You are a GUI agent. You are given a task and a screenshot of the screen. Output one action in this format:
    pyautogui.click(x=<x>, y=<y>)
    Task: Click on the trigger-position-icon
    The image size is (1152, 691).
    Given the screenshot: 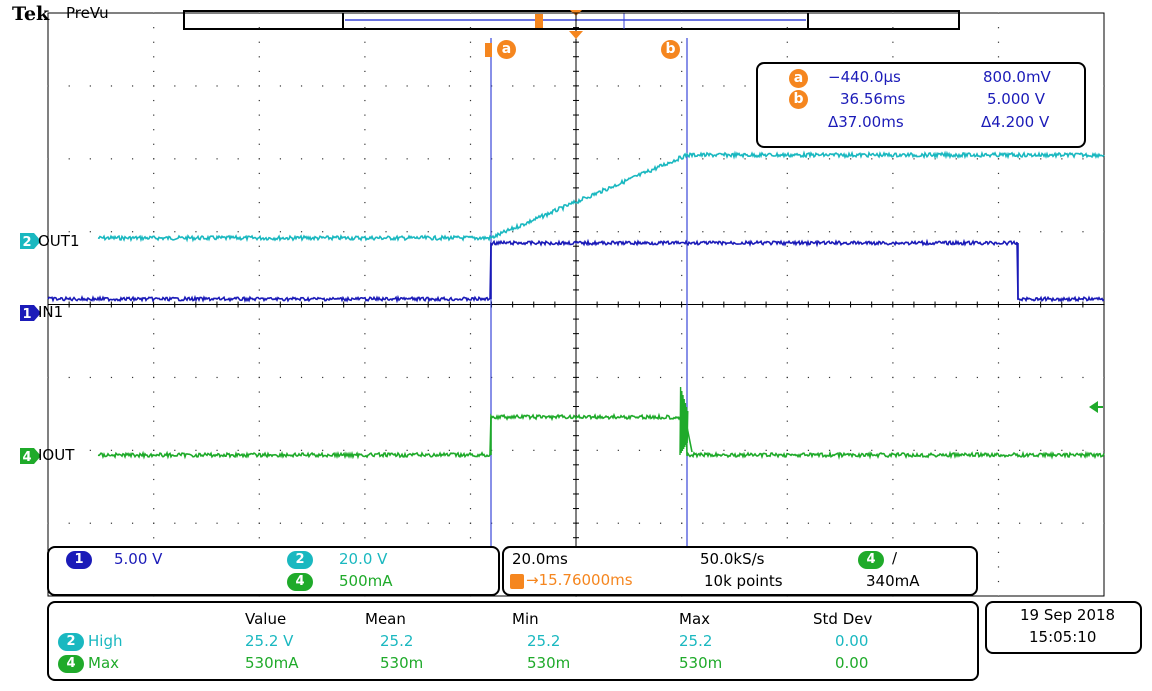 What is the action you would take?
    pyautogui.click(x=517, y=581)
    